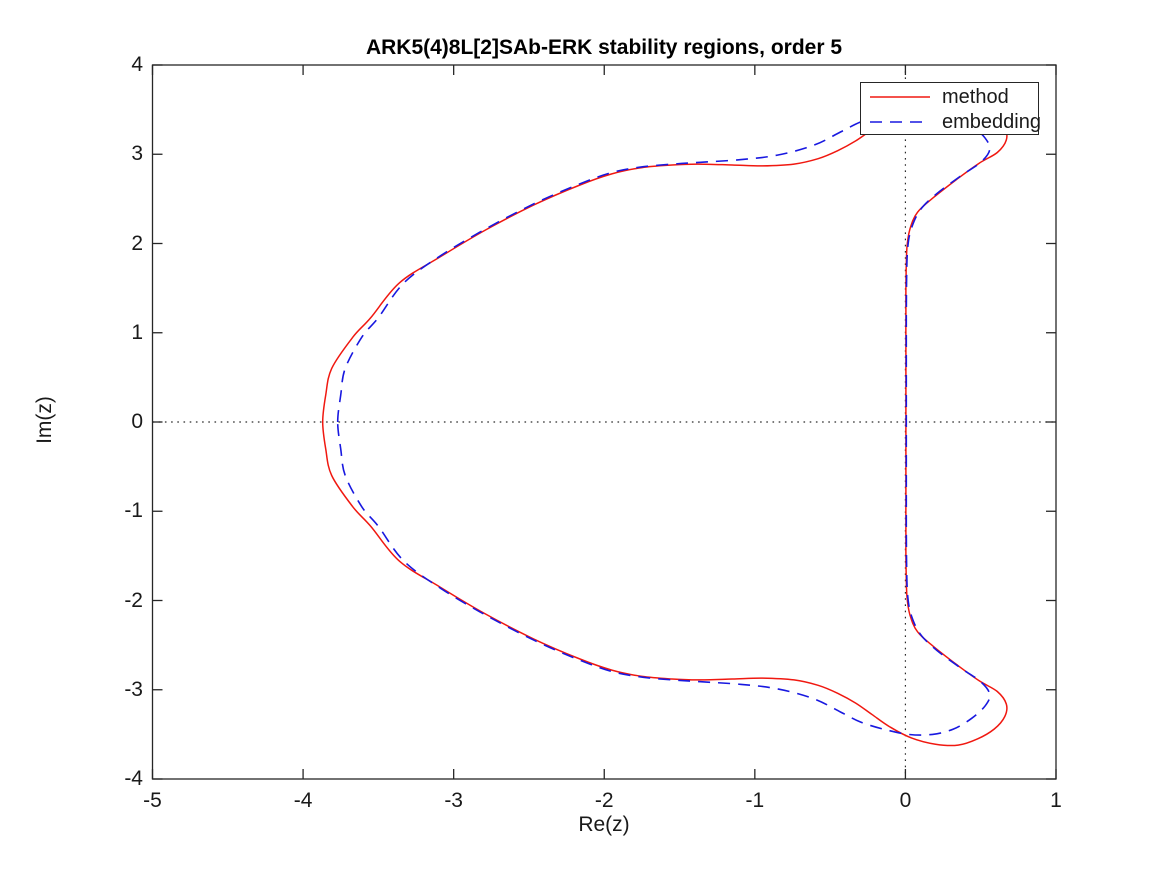  What do you see at coordinates (133, 689) in the screenshot?
I see `y-tick-label: -3` at bounding box center [133, 689].